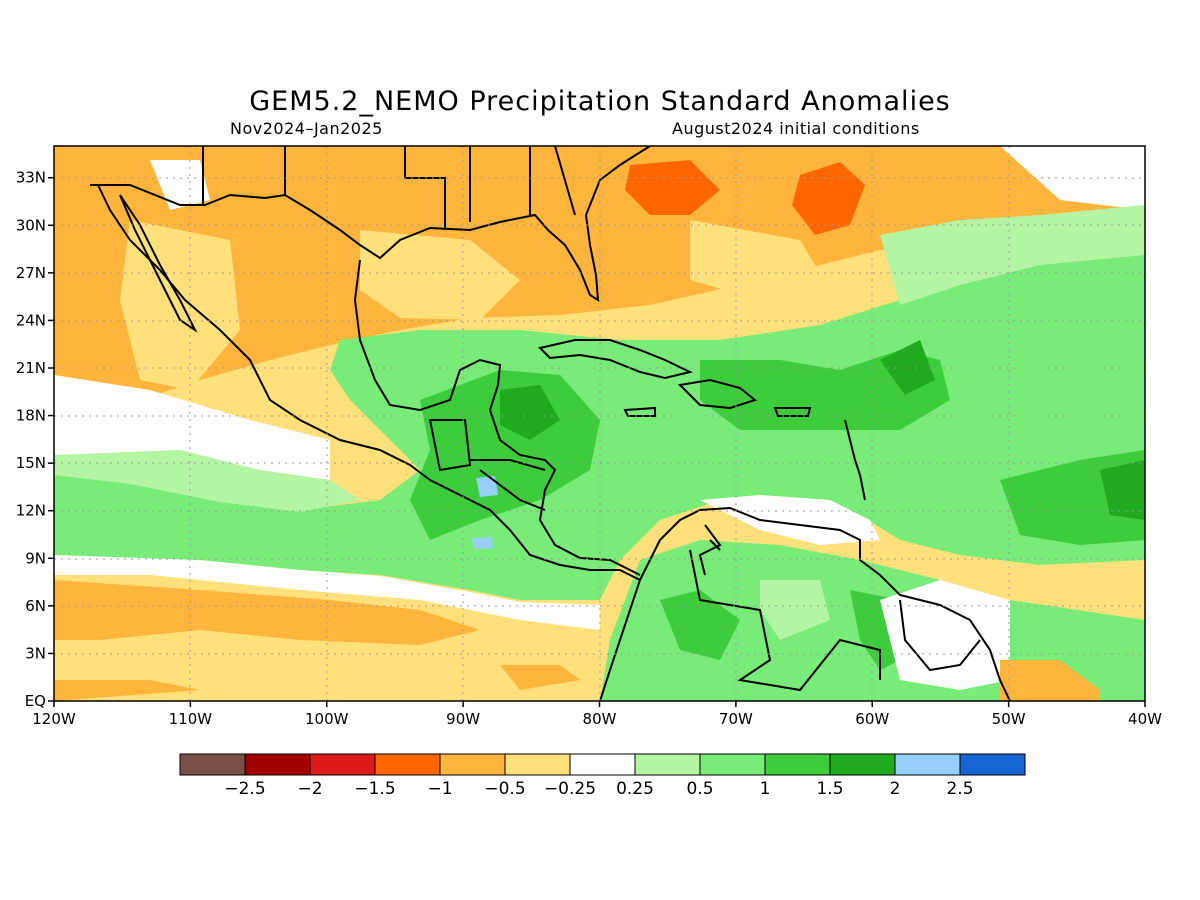 This screenshot has height=900, width=1200. Describe the element at coordinates (31, 416) in the screenshot. I see `y-tick-label: 18N` at that location.